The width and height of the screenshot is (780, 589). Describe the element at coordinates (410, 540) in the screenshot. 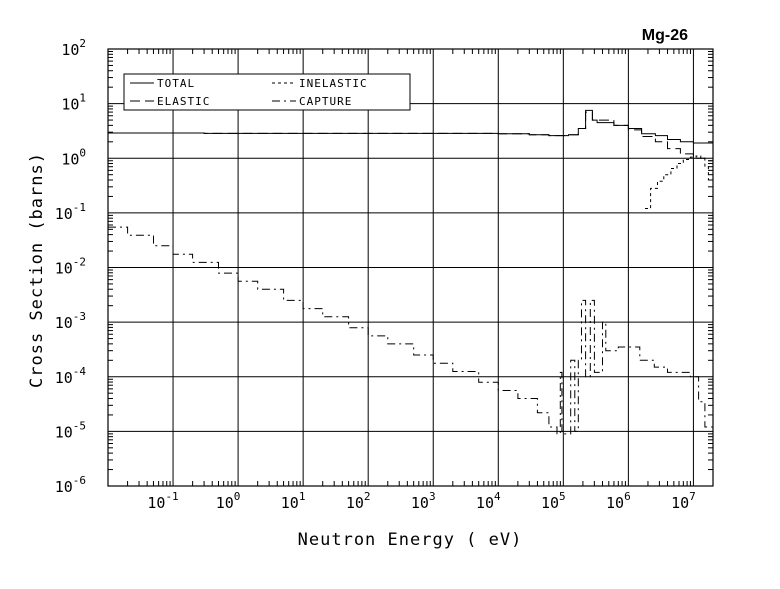

I see `x-axis-label: Neutron Energy ( eV)` at that location.